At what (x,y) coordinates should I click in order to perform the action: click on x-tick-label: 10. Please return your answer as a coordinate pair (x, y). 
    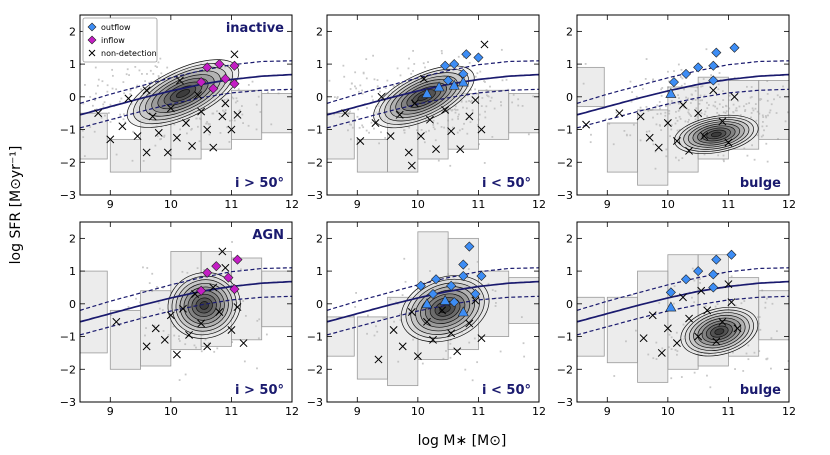
    Looking at the image, I should click on (668, 204).